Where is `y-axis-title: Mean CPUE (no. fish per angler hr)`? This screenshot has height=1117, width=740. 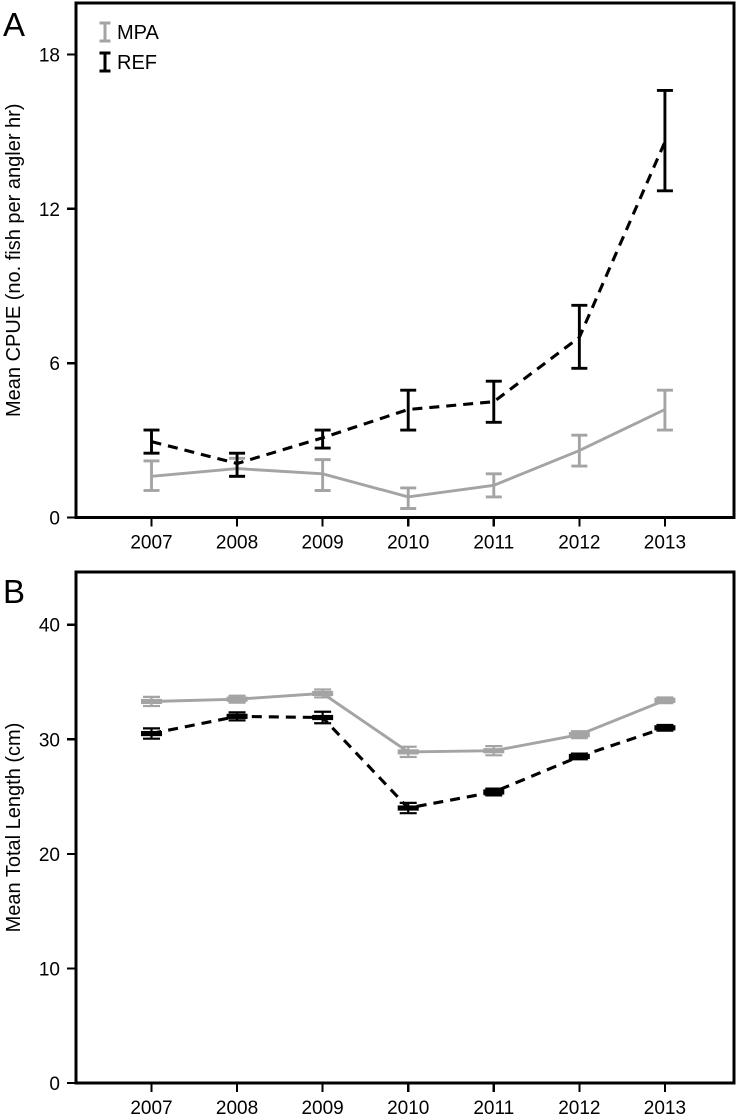 y-axis-title: Mean CPUE (no. fish per angler hr) is located at coordinates (14, 260).